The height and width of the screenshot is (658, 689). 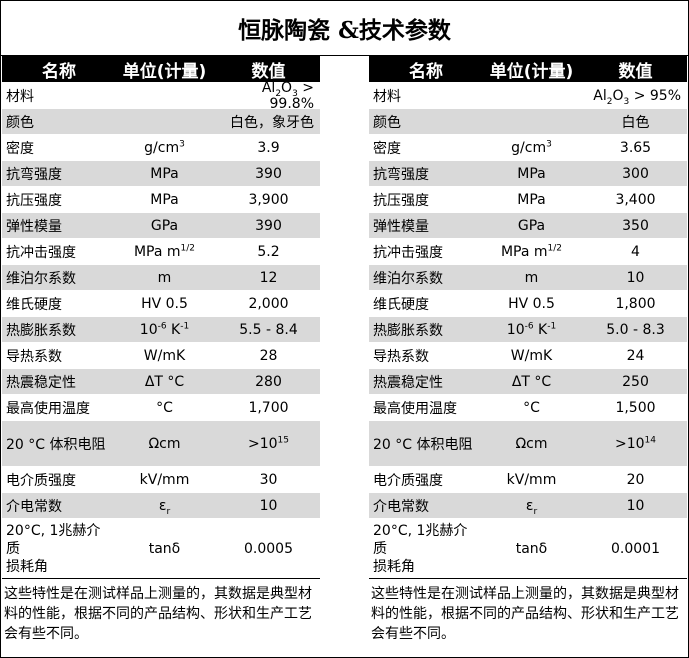 I want to click on table-row: 热震稳定性 ΔT °C 250, so click(x=528, y=381).